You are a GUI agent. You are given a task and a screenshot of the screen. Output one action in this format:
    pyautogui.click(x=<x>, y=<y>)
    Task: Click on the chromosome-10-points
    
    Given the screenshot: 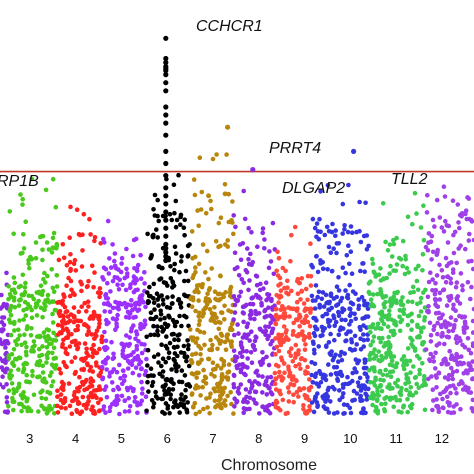 What is the action you would take?
    pyautogui.click(x=340, y=299)
    